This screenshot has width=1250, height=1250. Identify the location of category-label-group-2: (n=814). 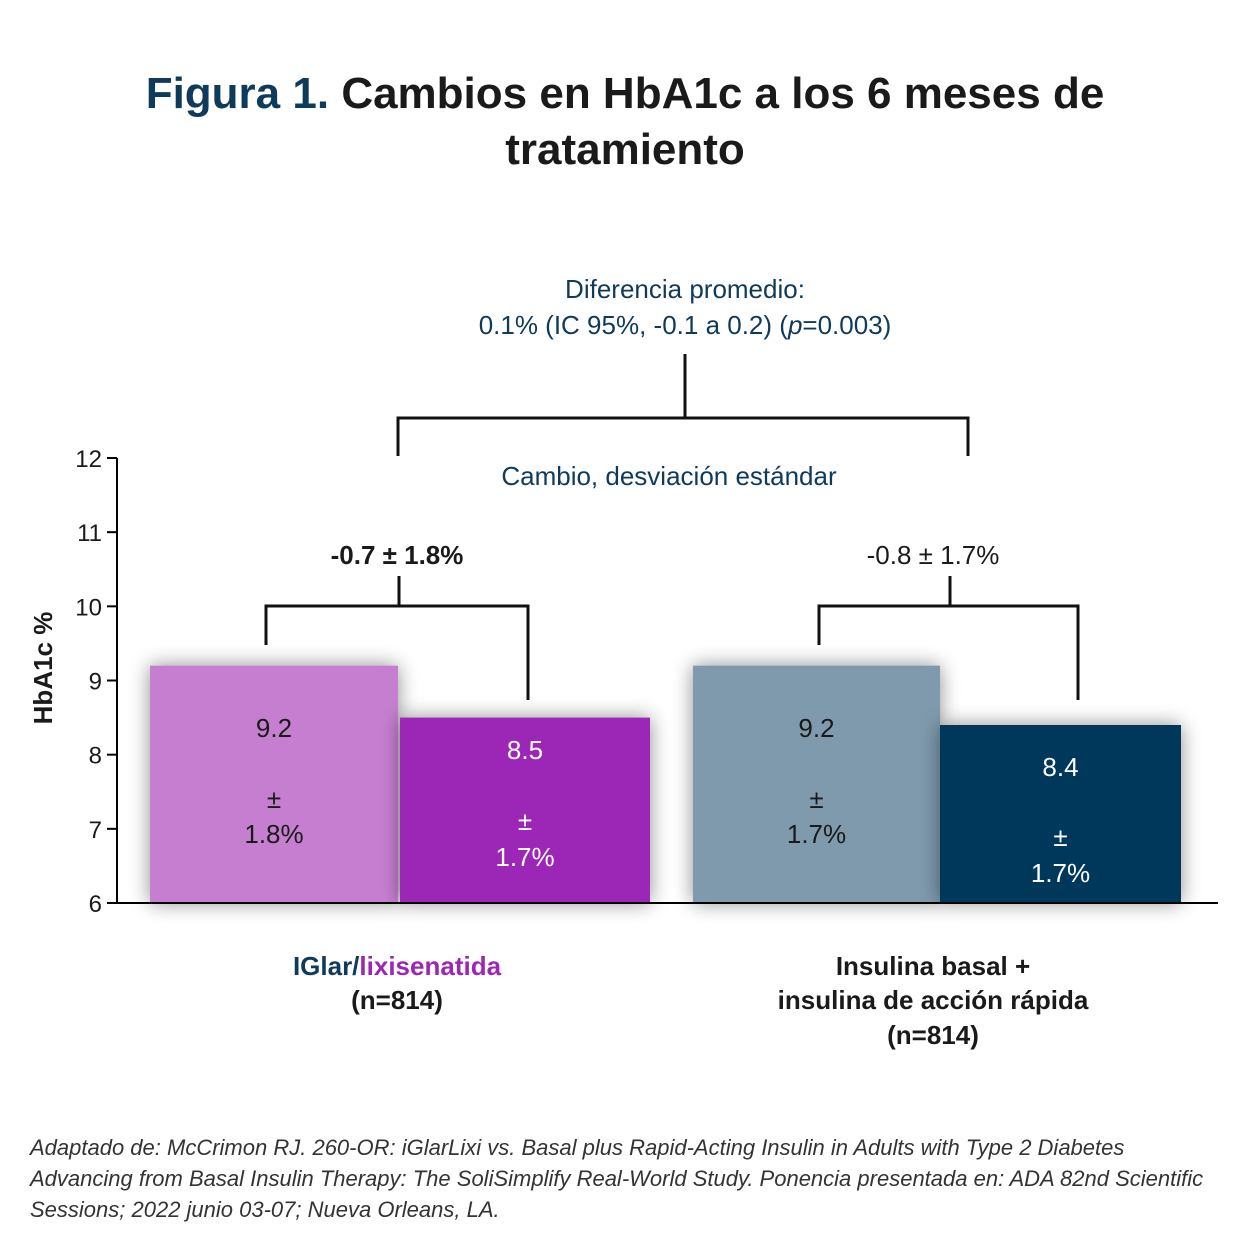
(933, 1035).